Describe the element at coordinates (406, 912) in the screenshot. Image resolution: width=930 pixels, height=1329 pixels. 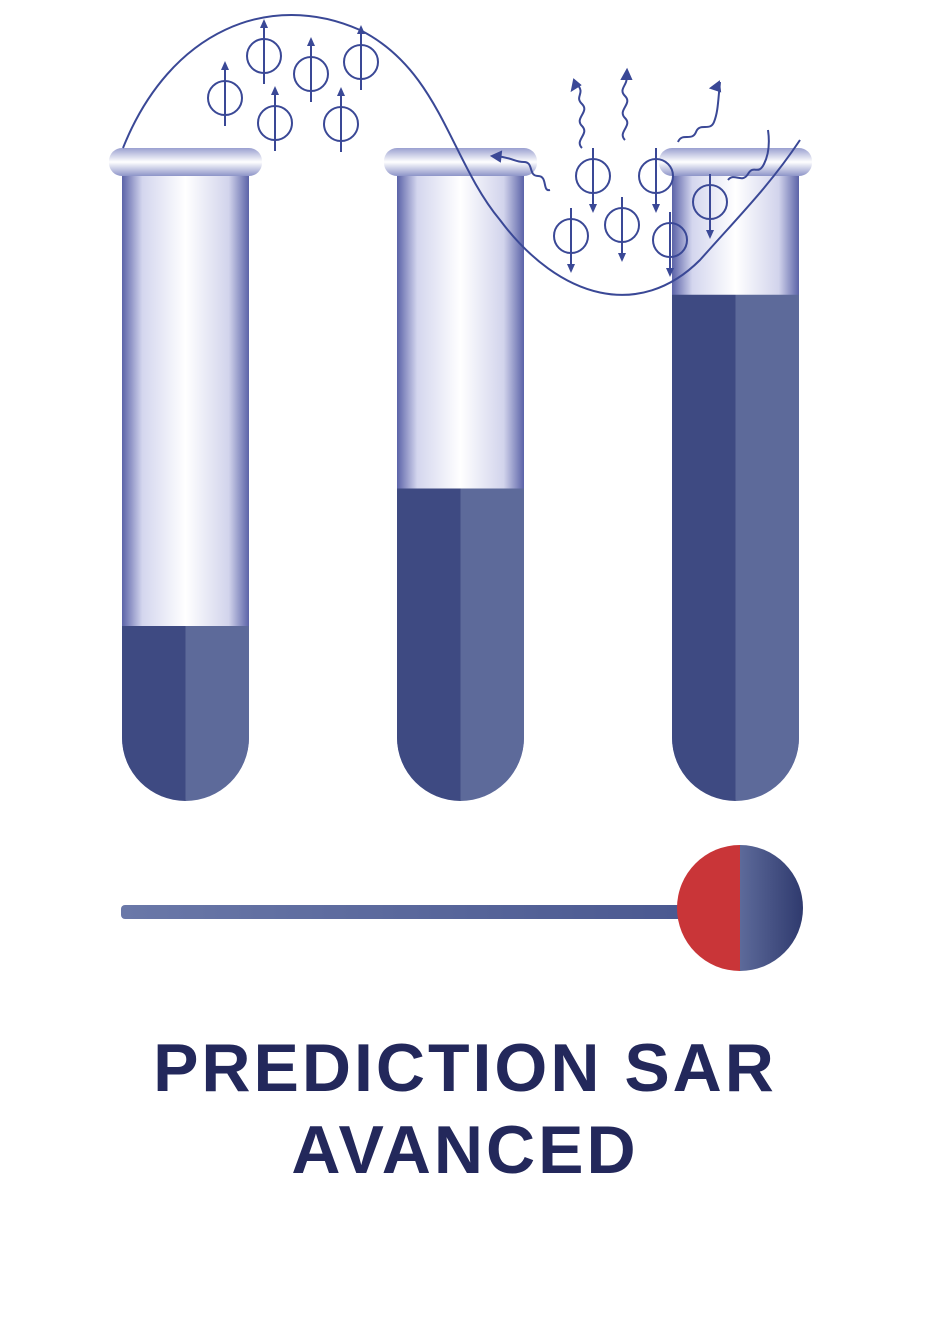
I see `slider-track` at that location.